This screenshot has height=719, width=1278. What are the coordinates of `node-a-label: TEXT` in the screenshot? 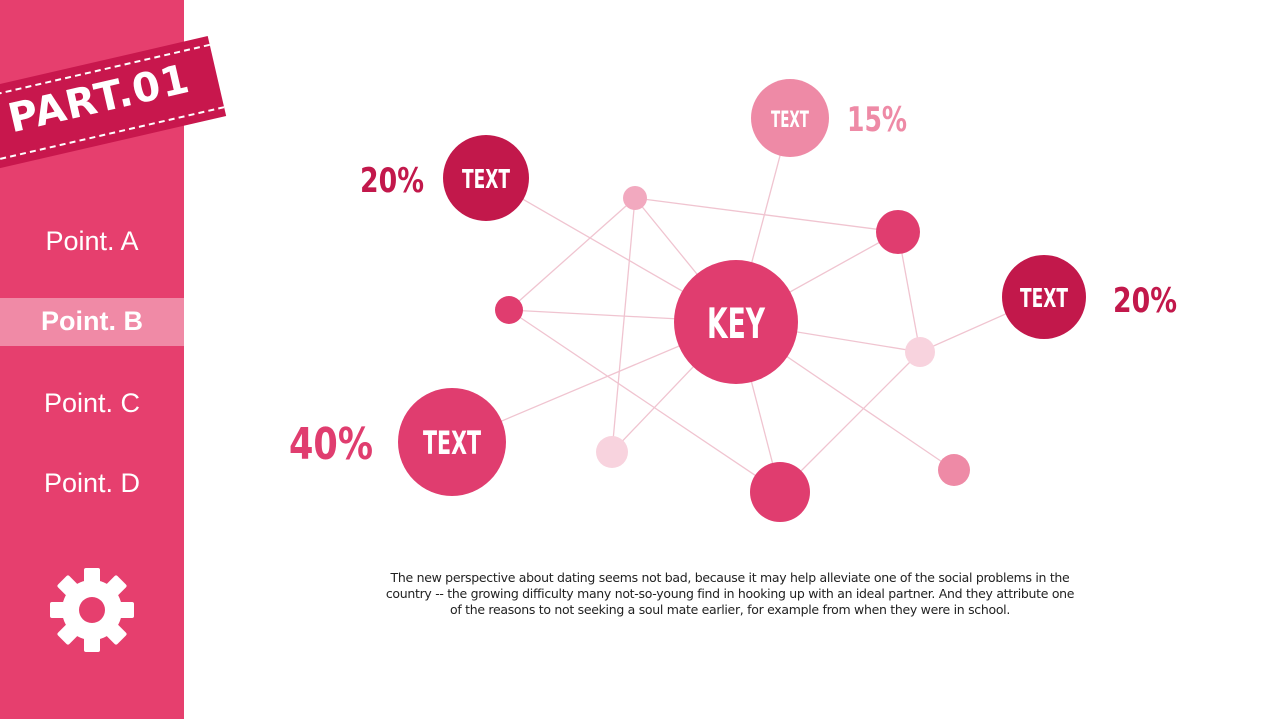 It's located at (486, 180).